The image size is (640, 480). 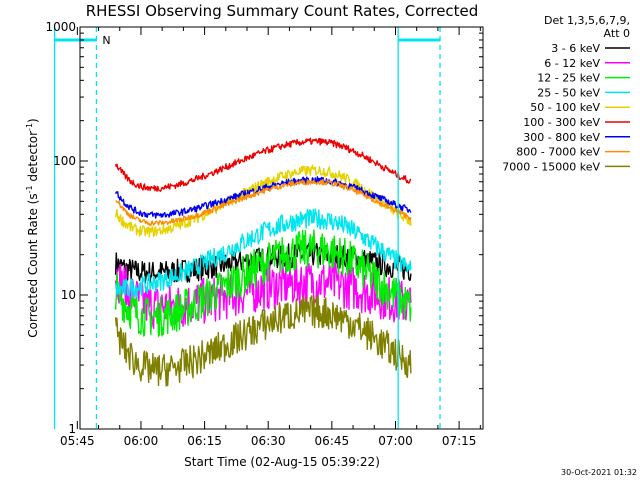 I want to click on x-tick-label: 06:45, so click(x=332, y=441).